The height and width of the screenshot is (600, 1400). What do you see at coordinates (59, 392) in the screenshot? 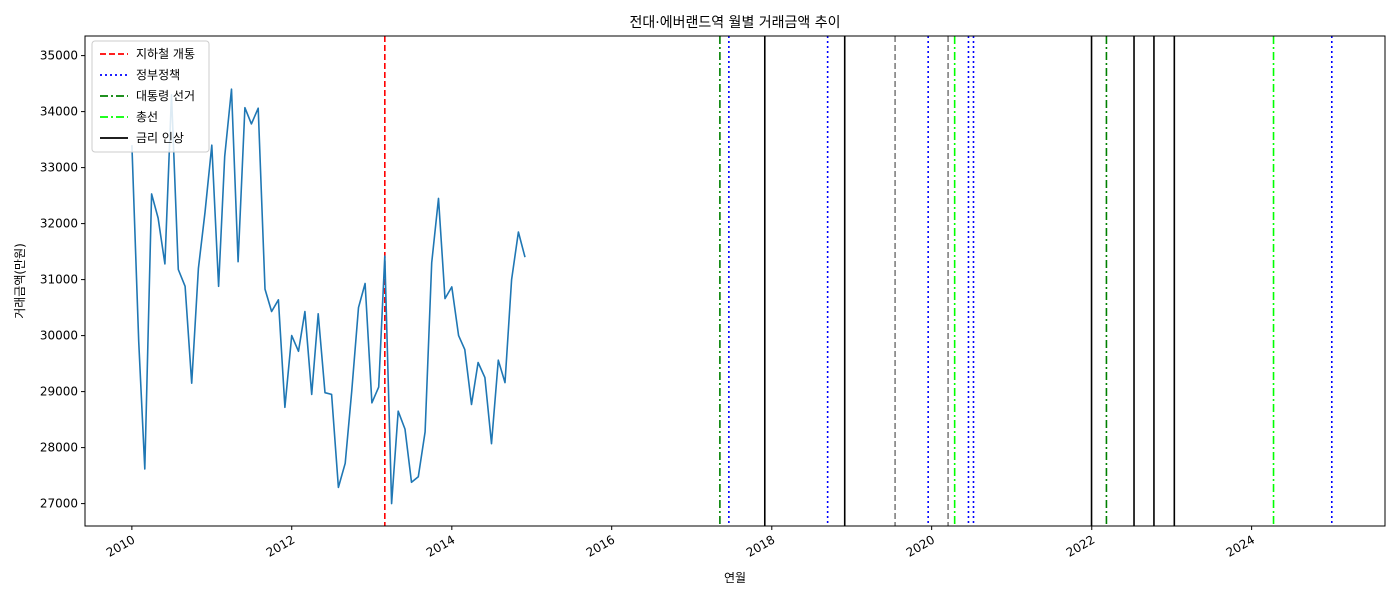
I see `y-tick-label: 29000` at bounding box center [59, 392].